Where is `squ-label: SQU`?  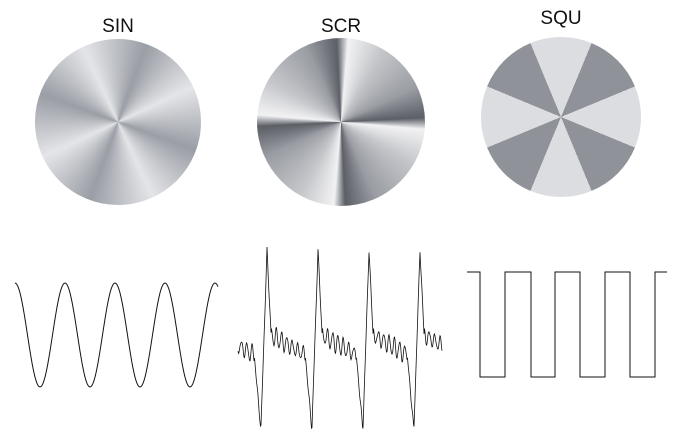 squ-label: SQU is located at coordinates (561, 18).